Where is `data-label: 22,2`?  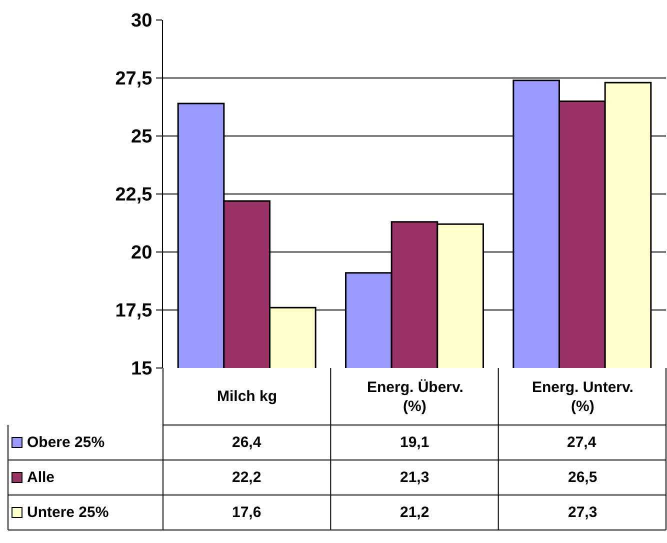 data-label: 22,2 is located at coordinates (247, 477).